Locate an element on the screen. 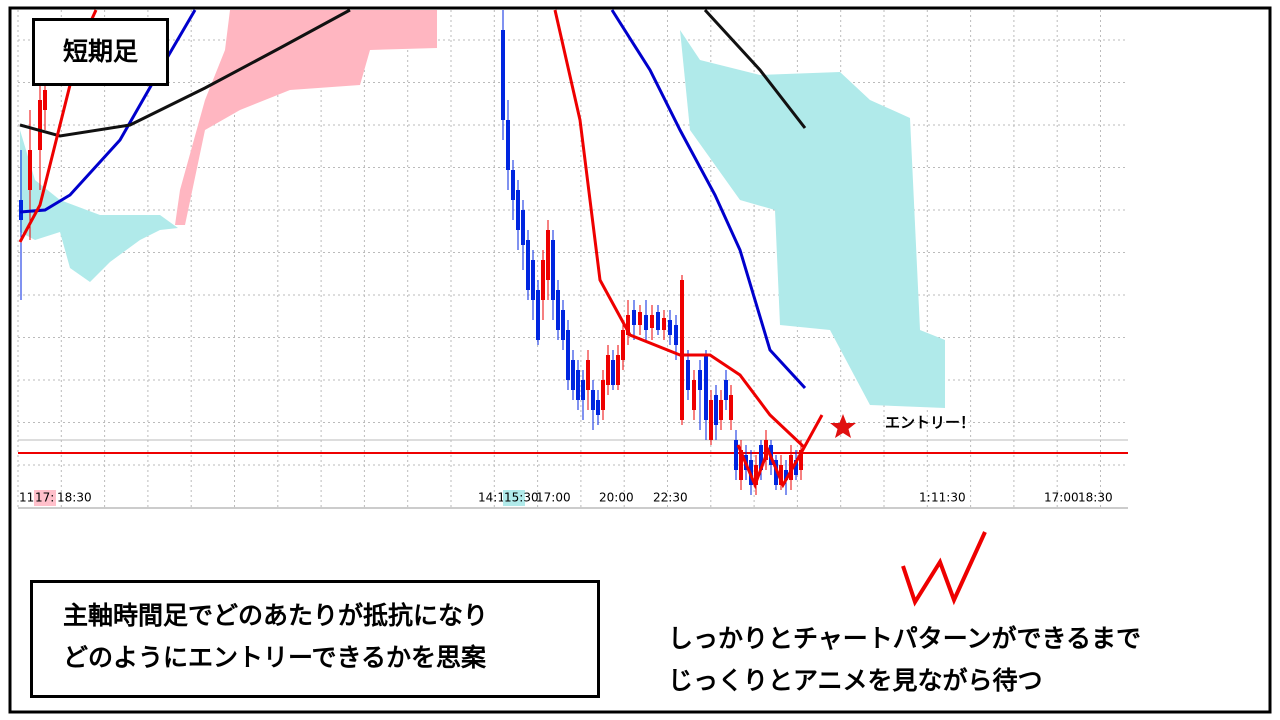 This screenshot has width=1280, height=720. timeframe-label: 短期足 is located at coordinates (100, 52).